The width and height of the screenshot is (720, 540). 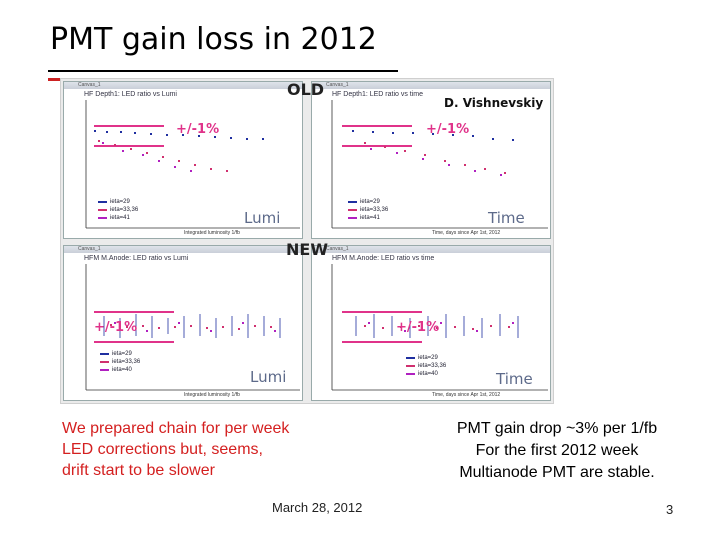 What do you see at coordinates (306, 89) in the screenshot?
I see `old-tag: OLD` at bounding box center [306, 89].